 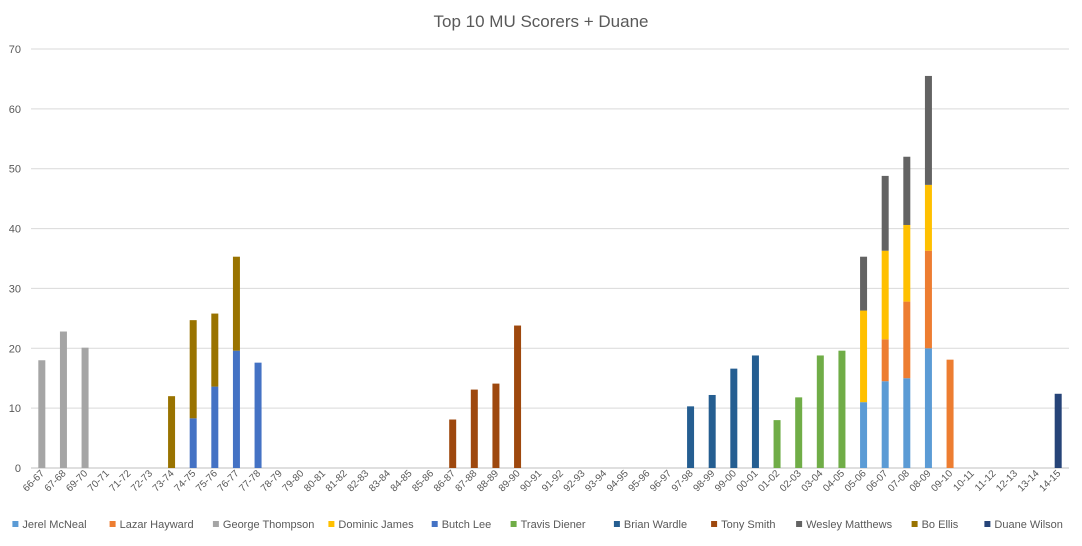 What do you see at coordinates (1050, 481) in the screenshot?
I see `x-tick-label: 14-15` at bounding box center [1050, 481].